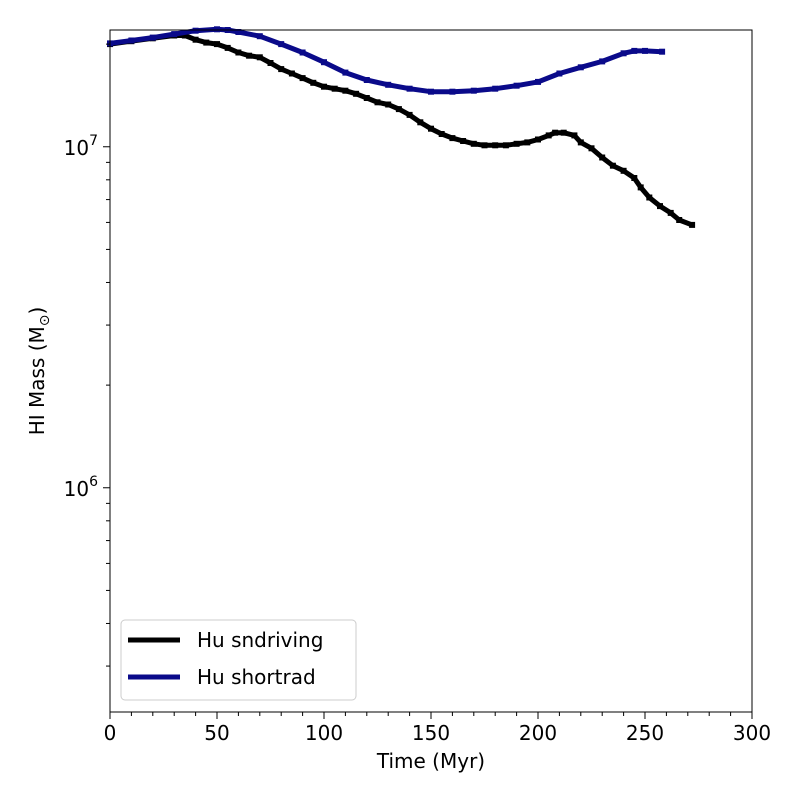 This screenshot has height=800, width=800. I want to click on y-axis-label: HI Mass (M⊙), so click(39, 371).